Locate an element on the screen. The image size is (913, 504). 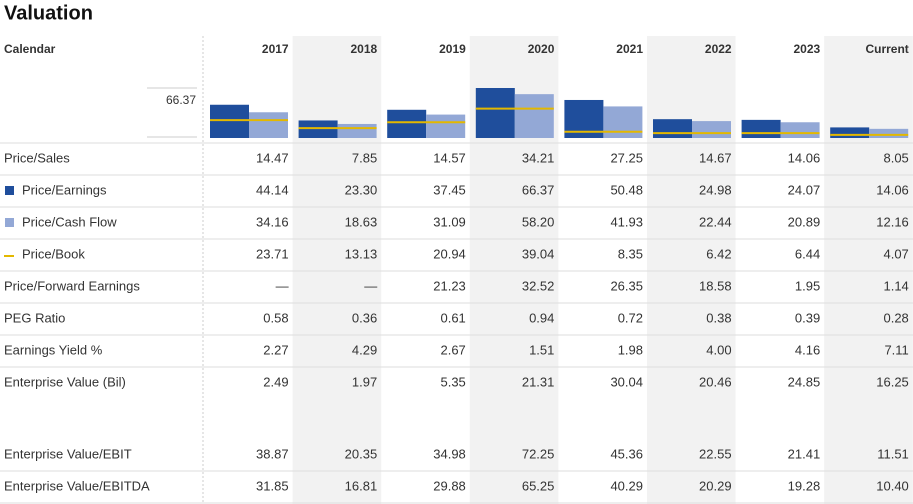
cell: 13.13 is located at coordinates (361, 253).